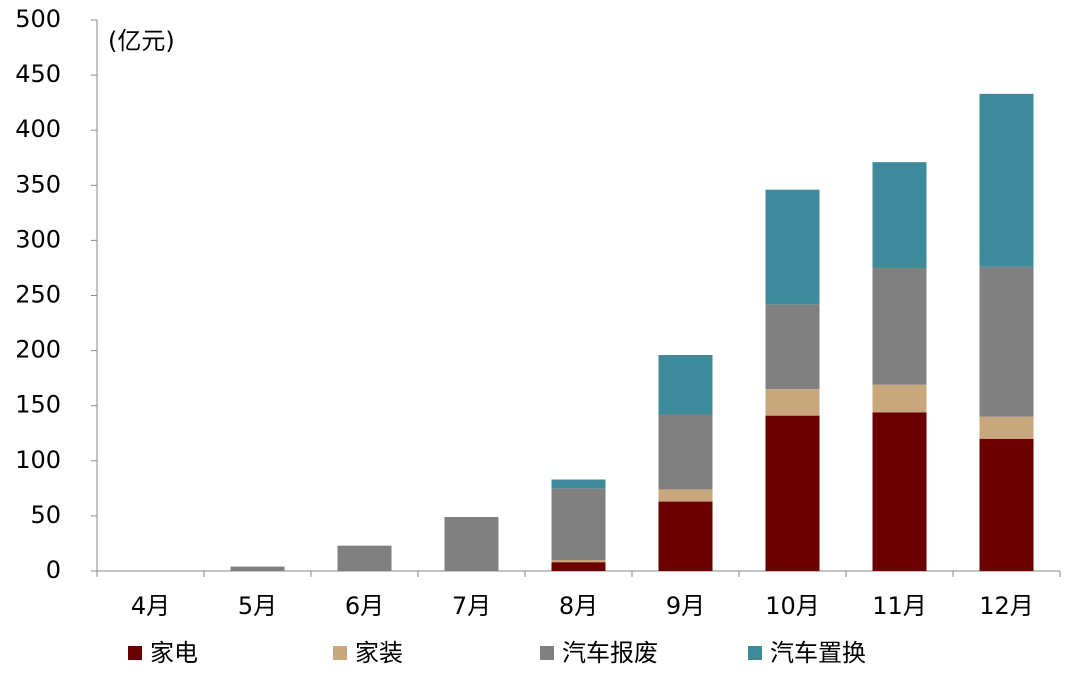  What do you see at coordinates (899, 606) in the screenshot?
I see `x-tick-label: 11月` at bounding box center [899, 606].